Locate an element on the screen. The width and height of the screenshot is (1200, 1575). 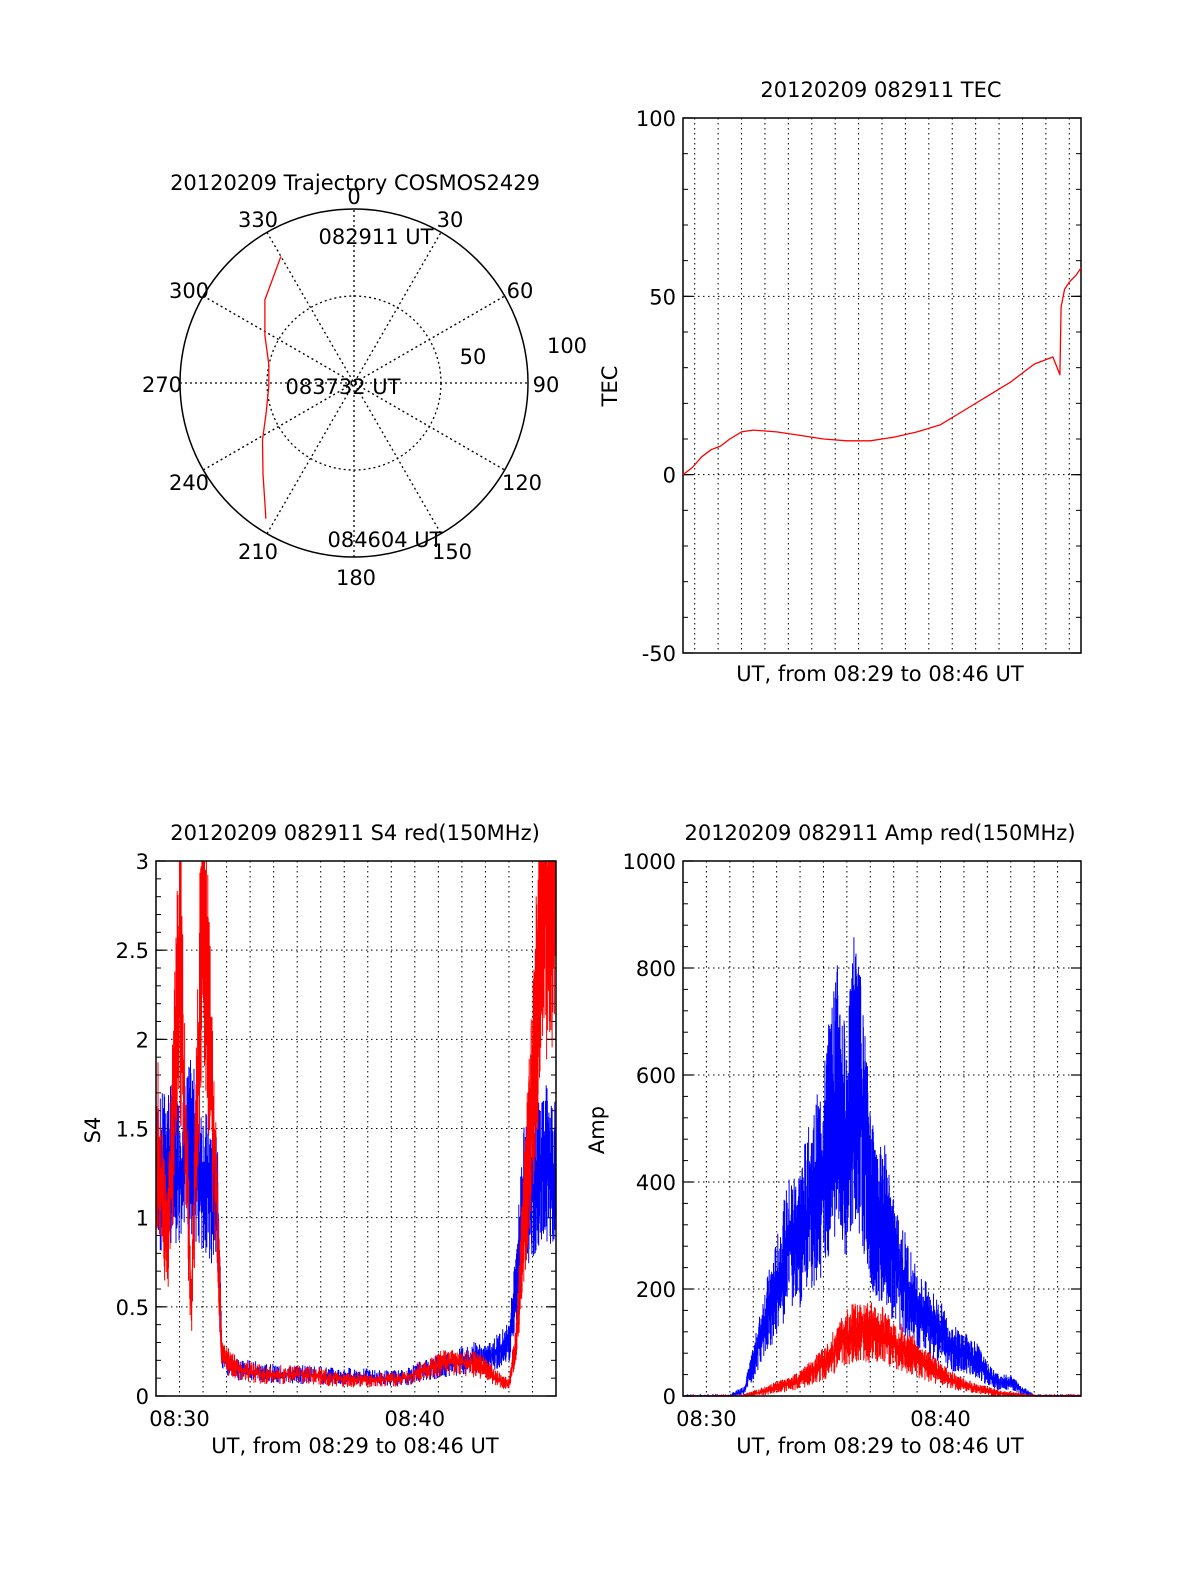
s4-ylabel: S4 is located at coordinates (93, 1130).